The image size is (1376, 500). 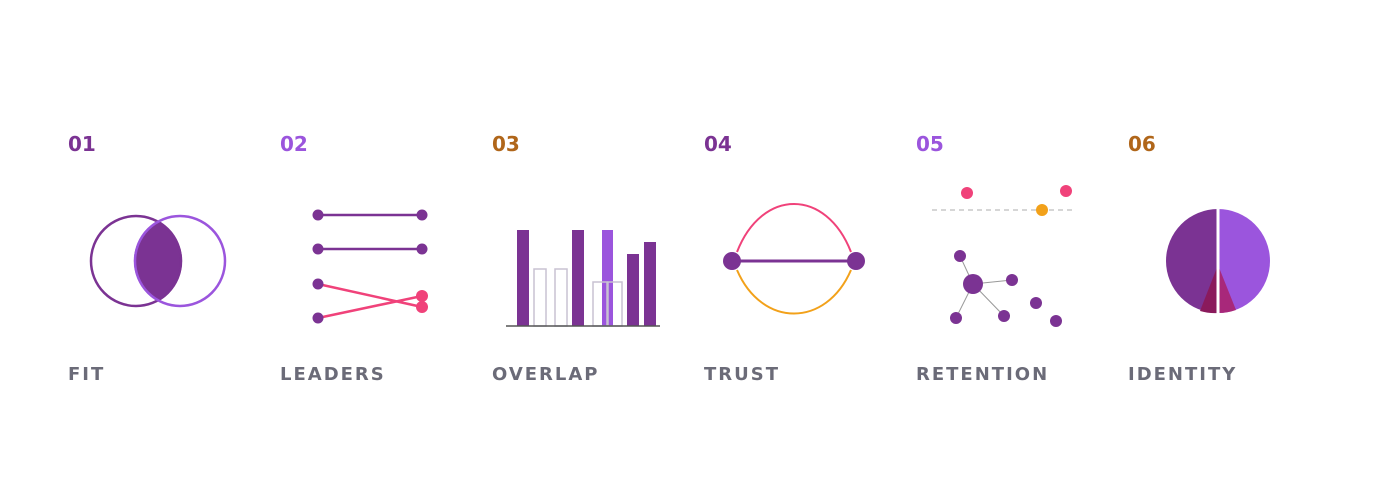 What do you see at coordinates (86, 374) in the screenshot?
I see `item-label: FIT` at bounding box center [86, 374].